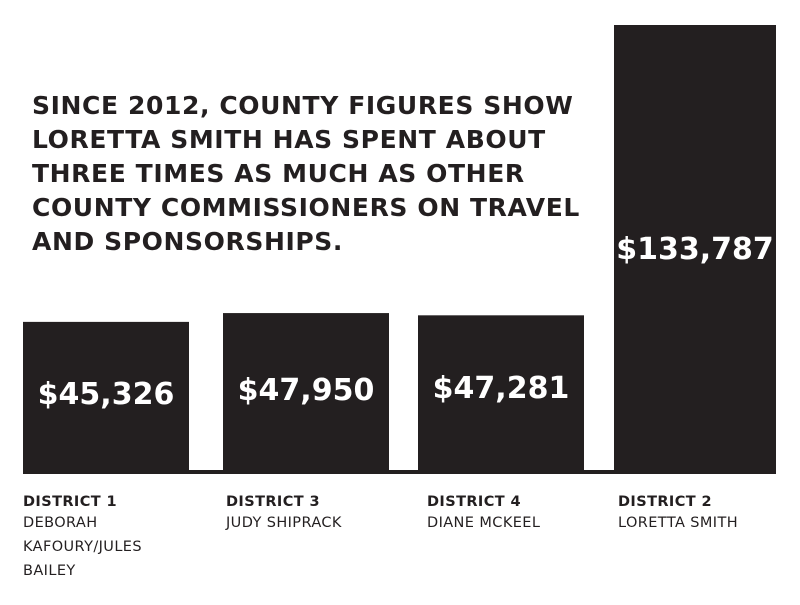  I want to click on member-label-district-1: DEBORAH KAFOURY/JULES BAILEY, so click(82, 547).